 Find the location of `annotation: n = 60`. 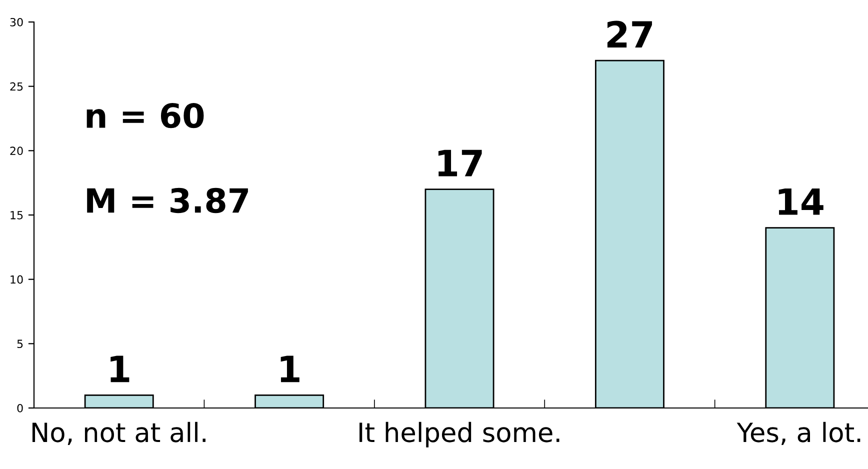

annotation: n = 60 is located at coordinates (145, 115).